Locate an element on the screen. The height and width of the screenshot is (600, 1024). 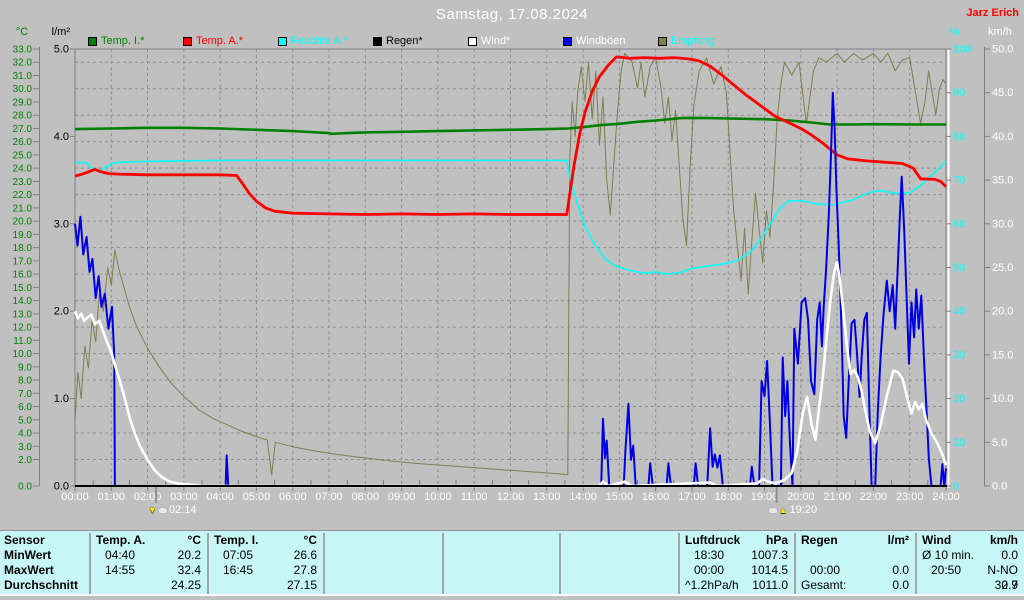
axis-title-celsius: °C is located at coordinates (22, 32).